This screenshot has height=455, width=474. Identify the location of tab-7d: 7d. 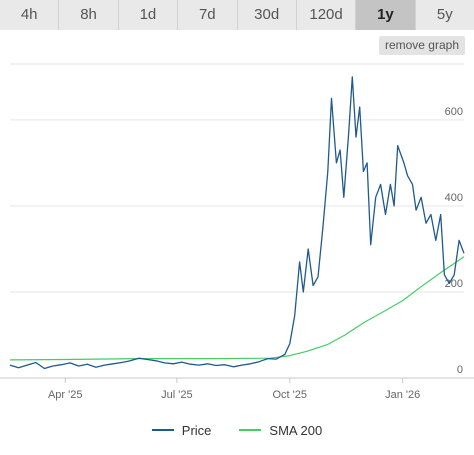
(208, 15).